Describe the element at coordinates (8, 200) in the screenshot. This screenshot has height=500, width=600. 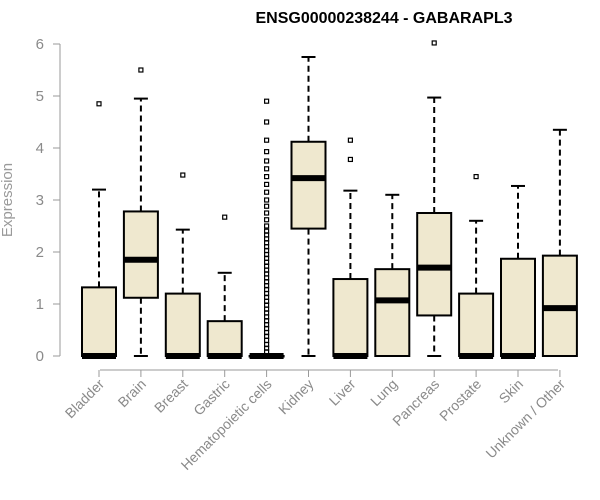
I see `y-axis-label: Expression` at that location.